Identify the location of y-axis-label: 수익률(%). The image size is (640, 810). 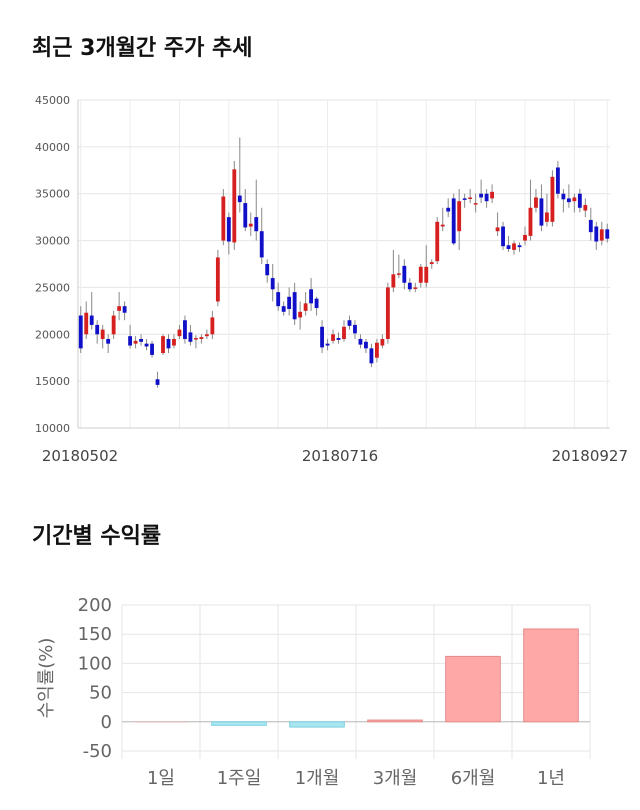
(46, 678).